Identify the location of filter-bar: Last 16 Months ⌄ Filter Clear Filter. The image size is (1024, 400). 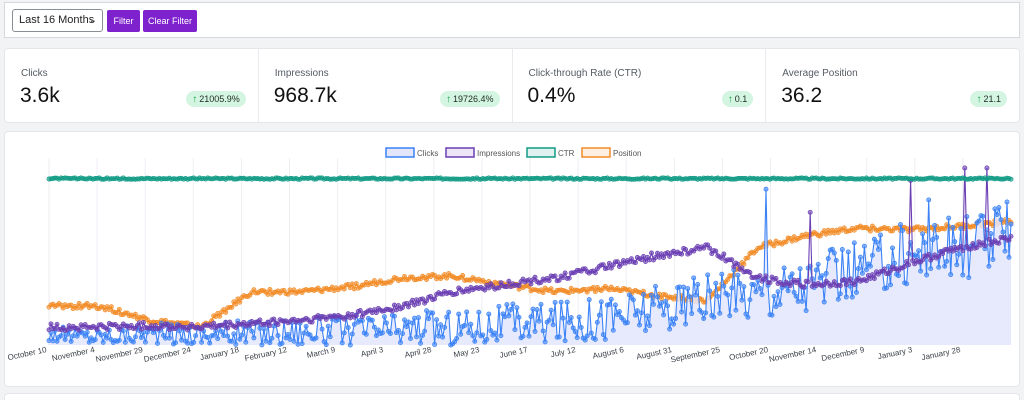
(512, 20).